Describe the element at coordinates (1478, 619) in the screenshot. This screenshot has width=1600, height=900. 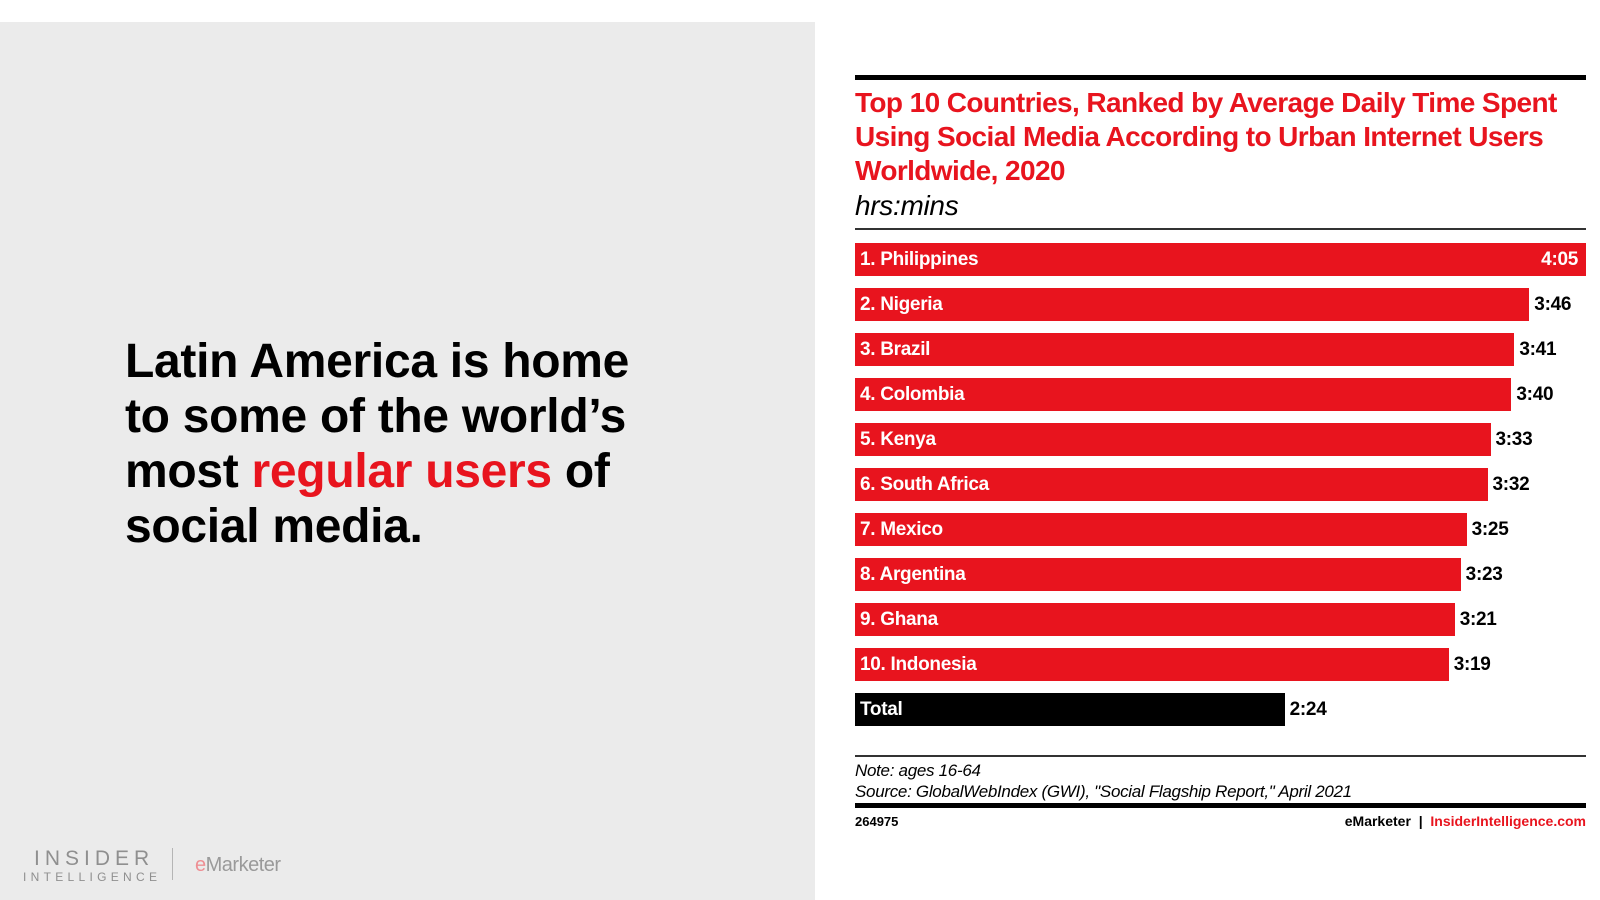
I see `value-label: 3:21` at that location.